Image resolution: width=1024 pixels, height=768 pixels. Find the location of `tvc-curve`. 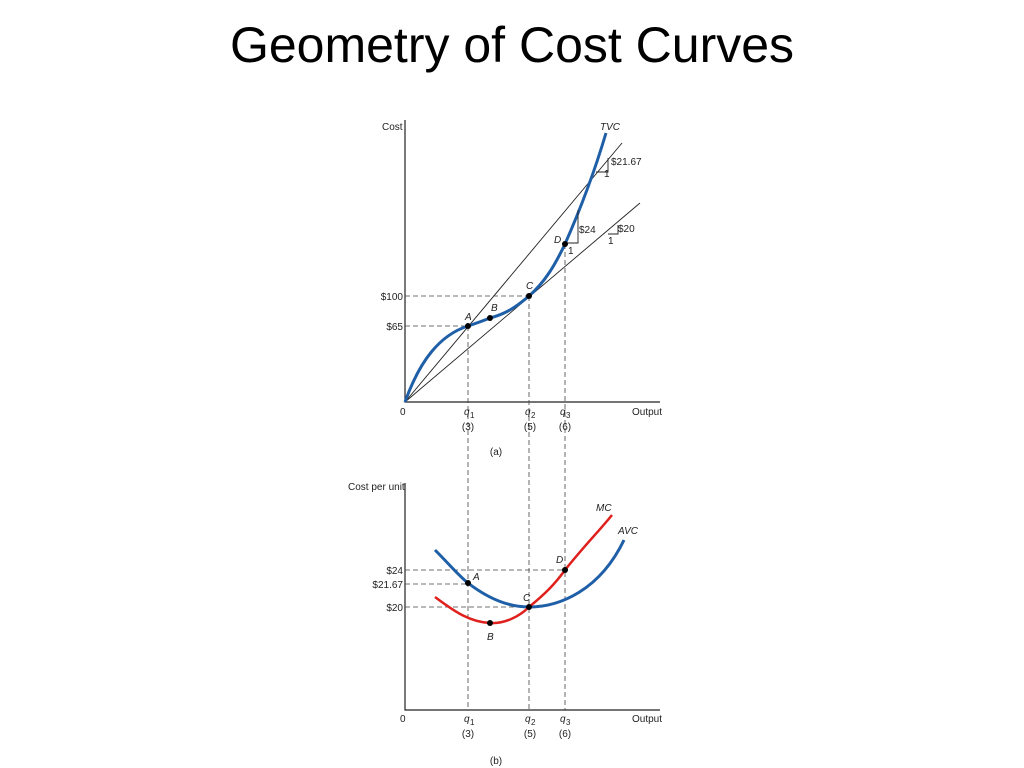

tvc-curve is located at coordinates (505, 267).